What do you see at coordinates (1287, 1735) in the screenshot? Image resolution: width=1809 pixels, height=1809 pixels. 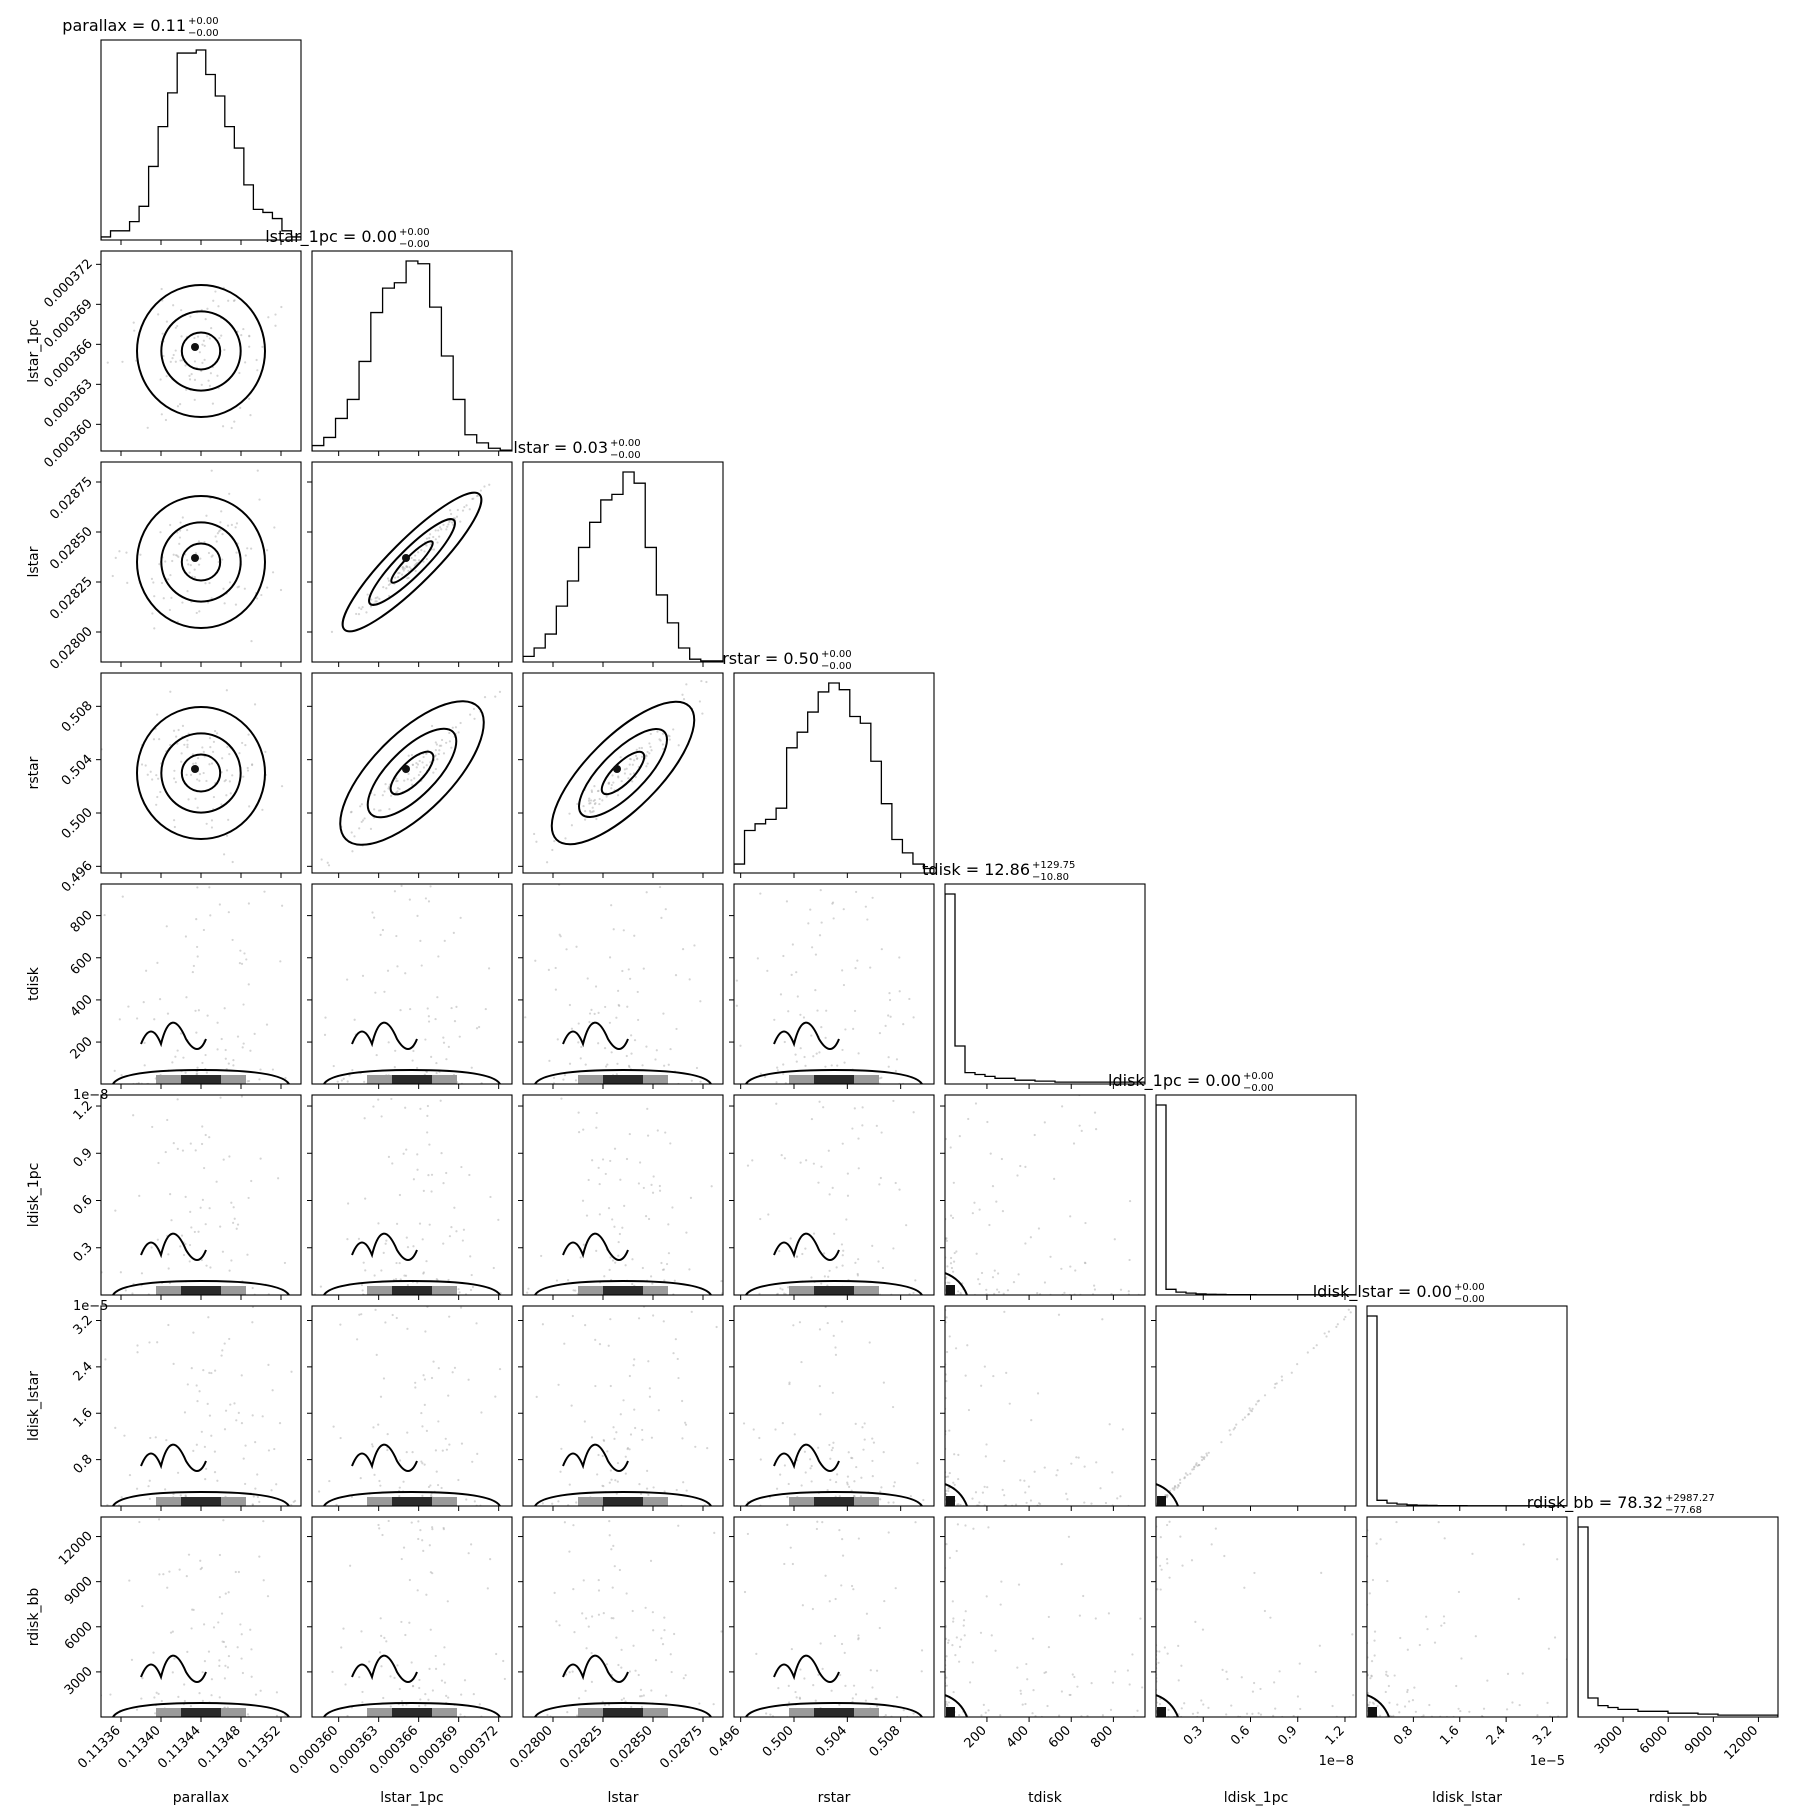 I see `x-tick-label: 0.9` at bounding box center [1287, 1735].